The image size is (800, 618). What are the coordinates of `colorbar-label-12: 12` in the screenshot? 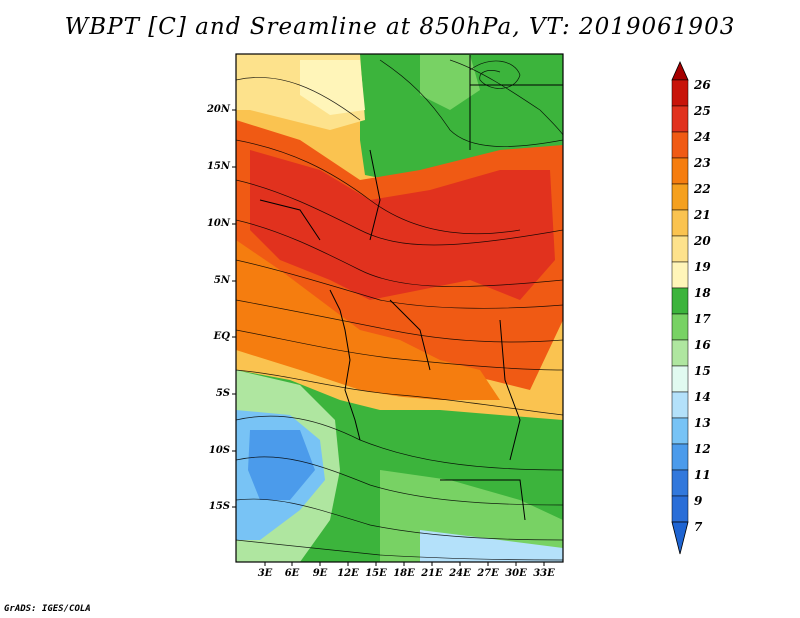 It's located at (702, 449).